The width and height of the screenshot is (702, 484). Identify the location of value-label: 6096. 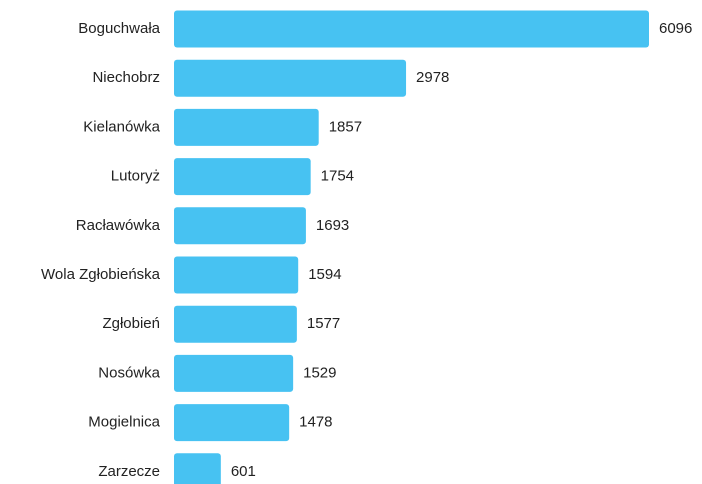
(675, 28).